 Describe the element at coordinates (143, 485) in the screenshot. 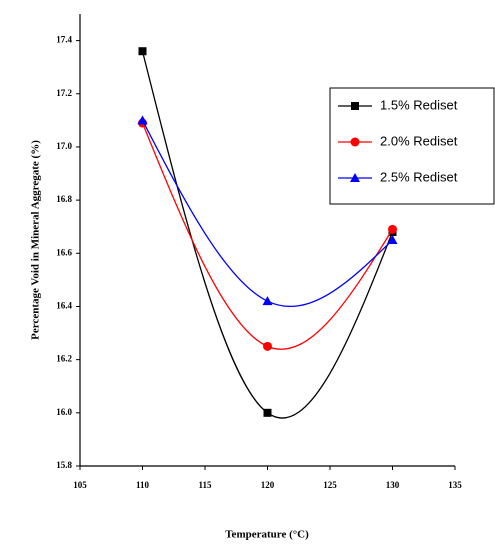

I see `x-tick-label: 110` at that location.